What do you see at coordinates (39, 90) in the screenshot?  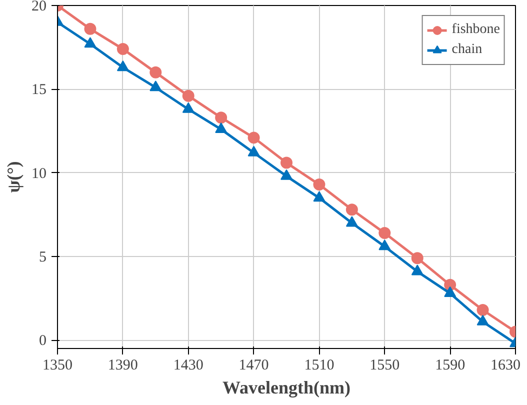 I see `y-tick-label: 15` at bounding box center [39, 90].